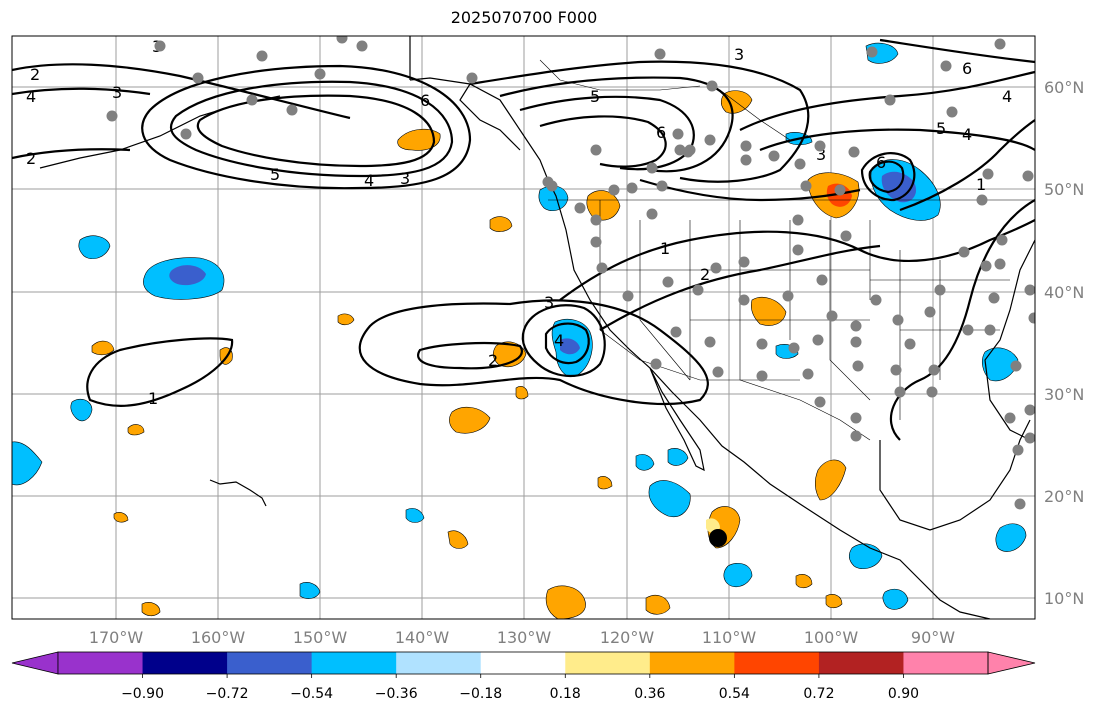  What do you see at coordinates (311, 694) in the screenshot?
I see `colorbar-tick-label: −0.54` at bounding box center [311, 694].